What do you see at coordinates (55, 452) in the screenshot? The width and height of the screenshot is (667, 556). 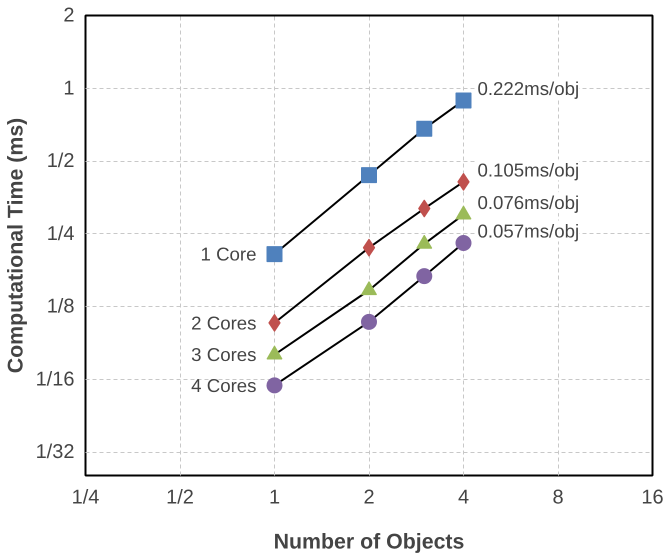 I see `y-tick-label: 1/32` at bounding box center [55, 452].